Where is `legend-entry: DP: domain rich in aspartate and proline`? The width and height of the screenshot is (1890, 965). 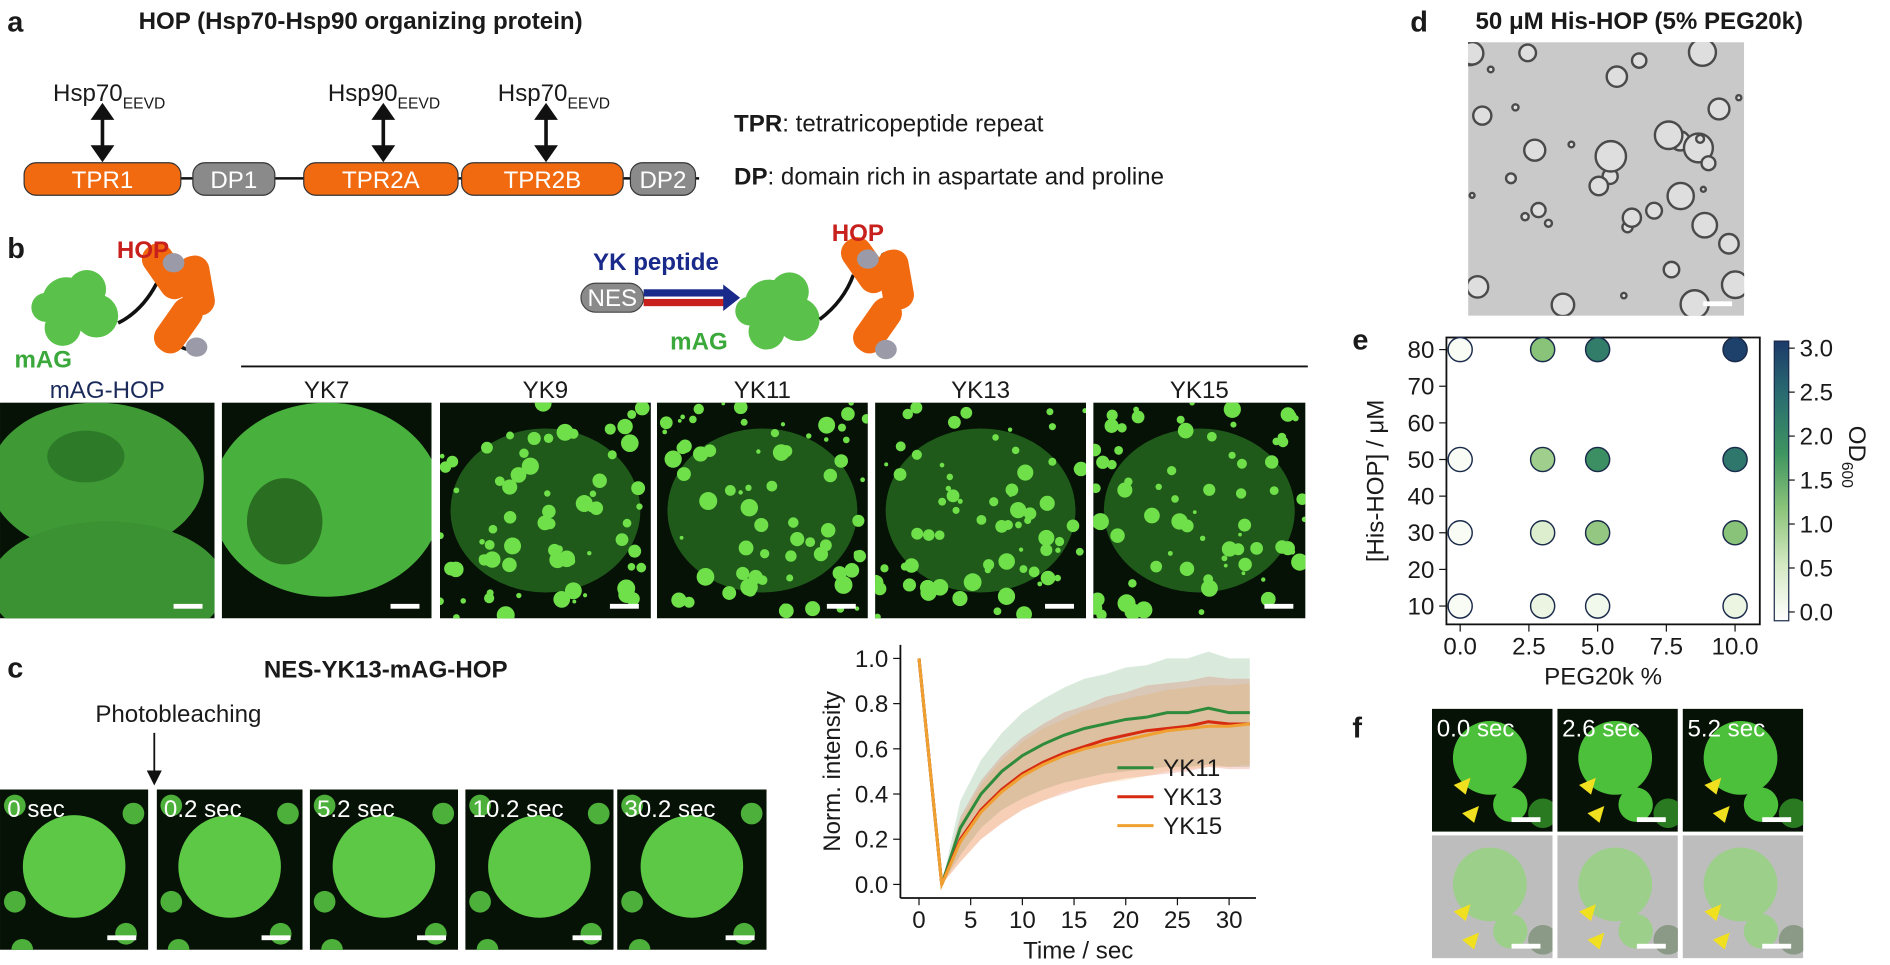
legend-entry: DP: domain rich in aspartate and proline is located at coordinates (949, 176).